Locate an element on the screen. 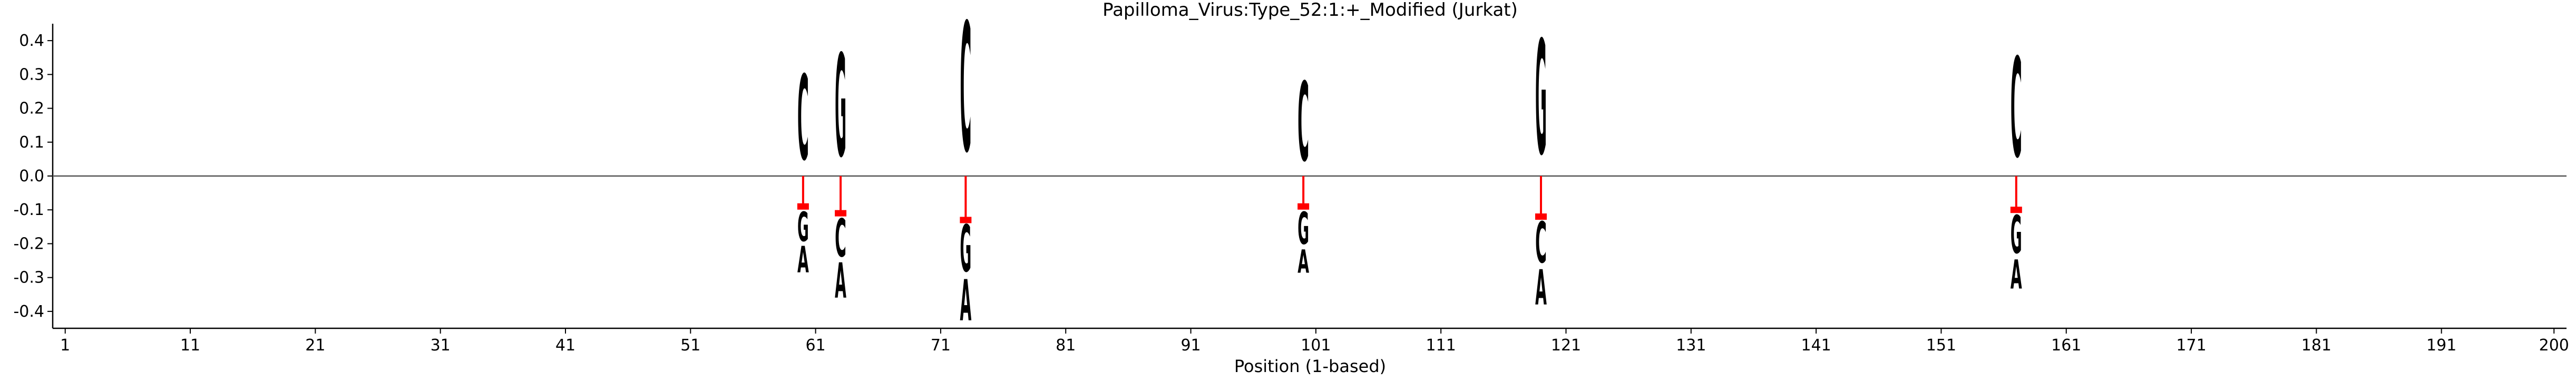 This screenshot has width=2576, height=381. x-axis-title: Position (1-based) is located at coordinates (1310, 366).